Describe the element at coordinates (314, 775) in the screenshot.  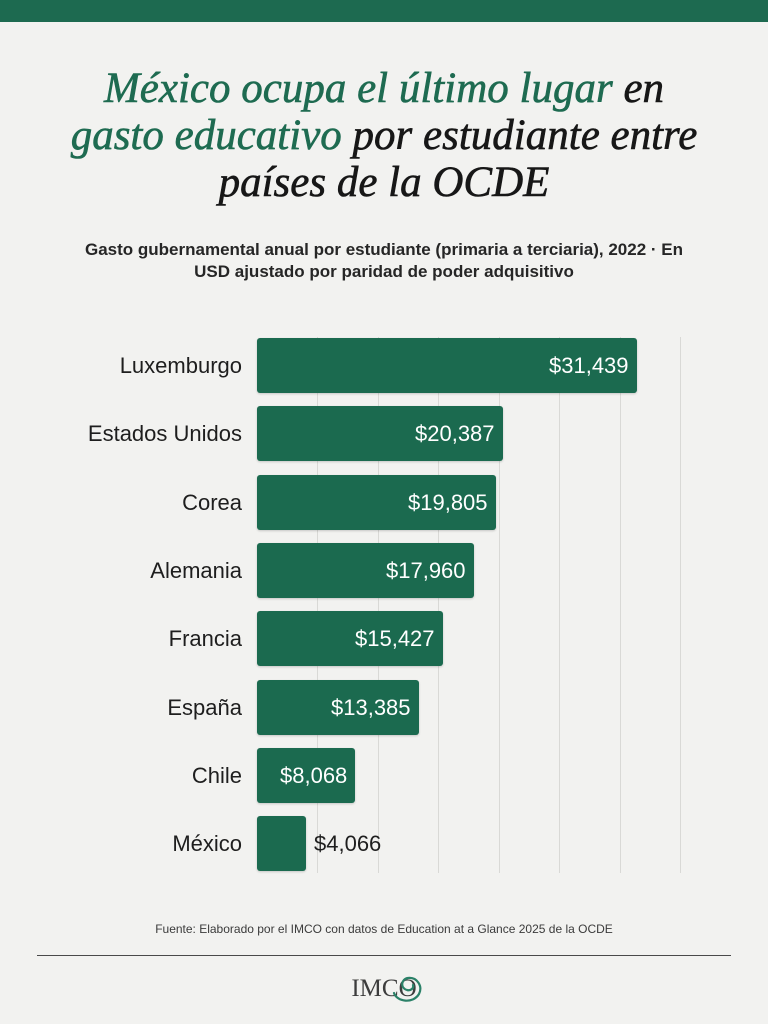
I see `value-label: $8,068` at that location.